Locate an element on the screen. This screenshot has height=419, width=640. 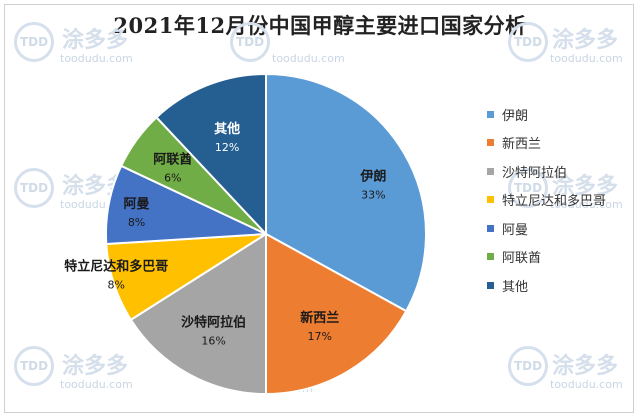
watermark-logo-6: TDD is located at coordinates (528, 188).